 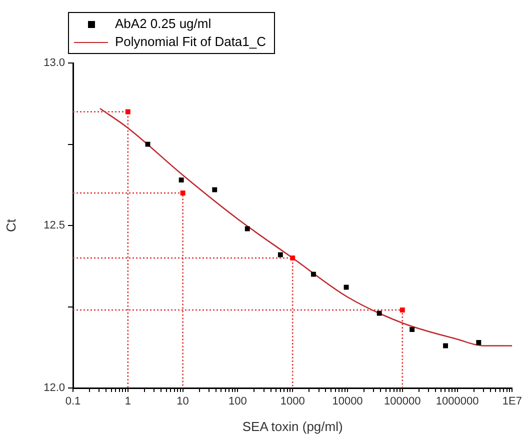 I want to click on y-tick-label: 12.0, so click(x=54, y=388).